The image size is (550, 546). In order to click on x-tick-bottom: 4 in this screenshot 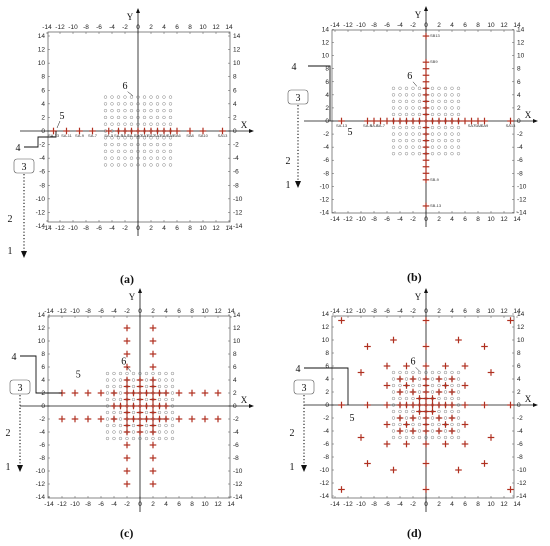, I will do `click(452, 504)`.